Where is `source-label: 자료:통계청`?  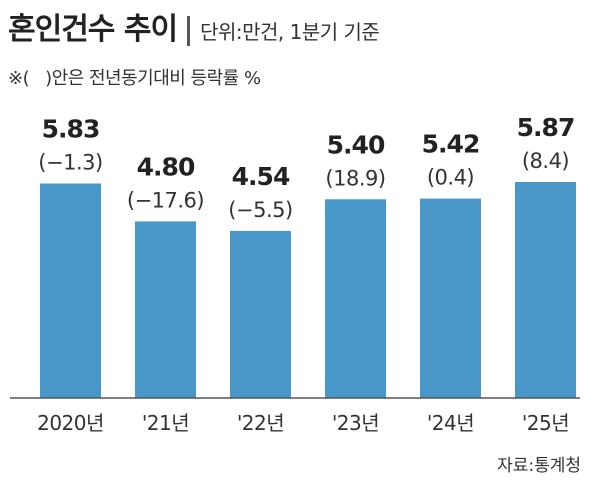
source-label: 자료:통계청 is located at coordinates (539, 466).